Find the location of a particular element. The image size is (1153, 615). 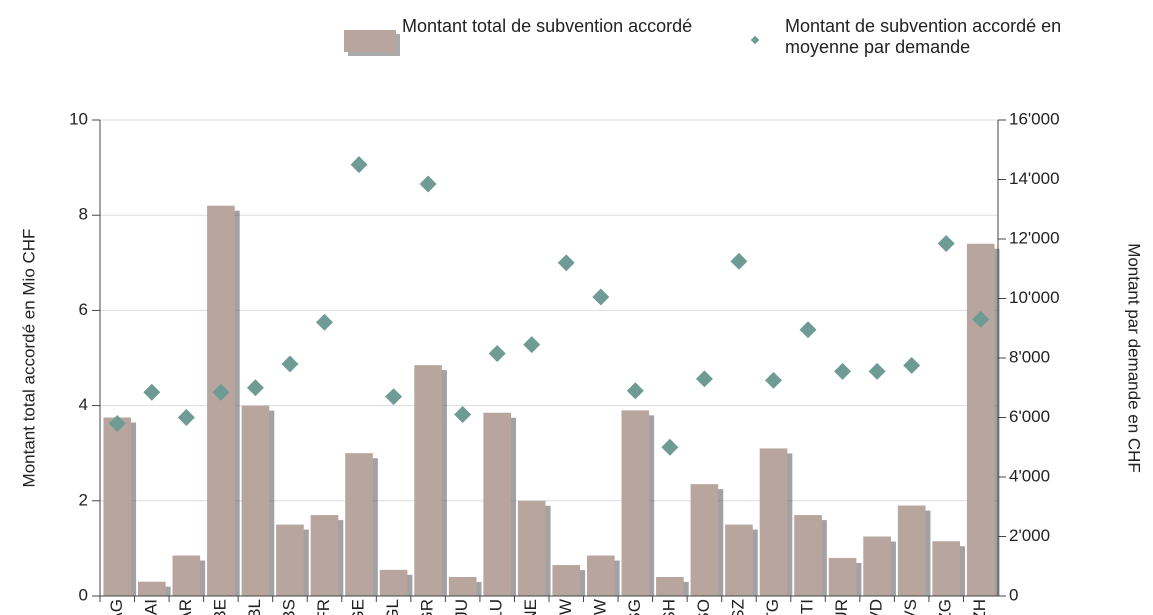

y-tick-label: 6 is located at coordinates (83, 309).